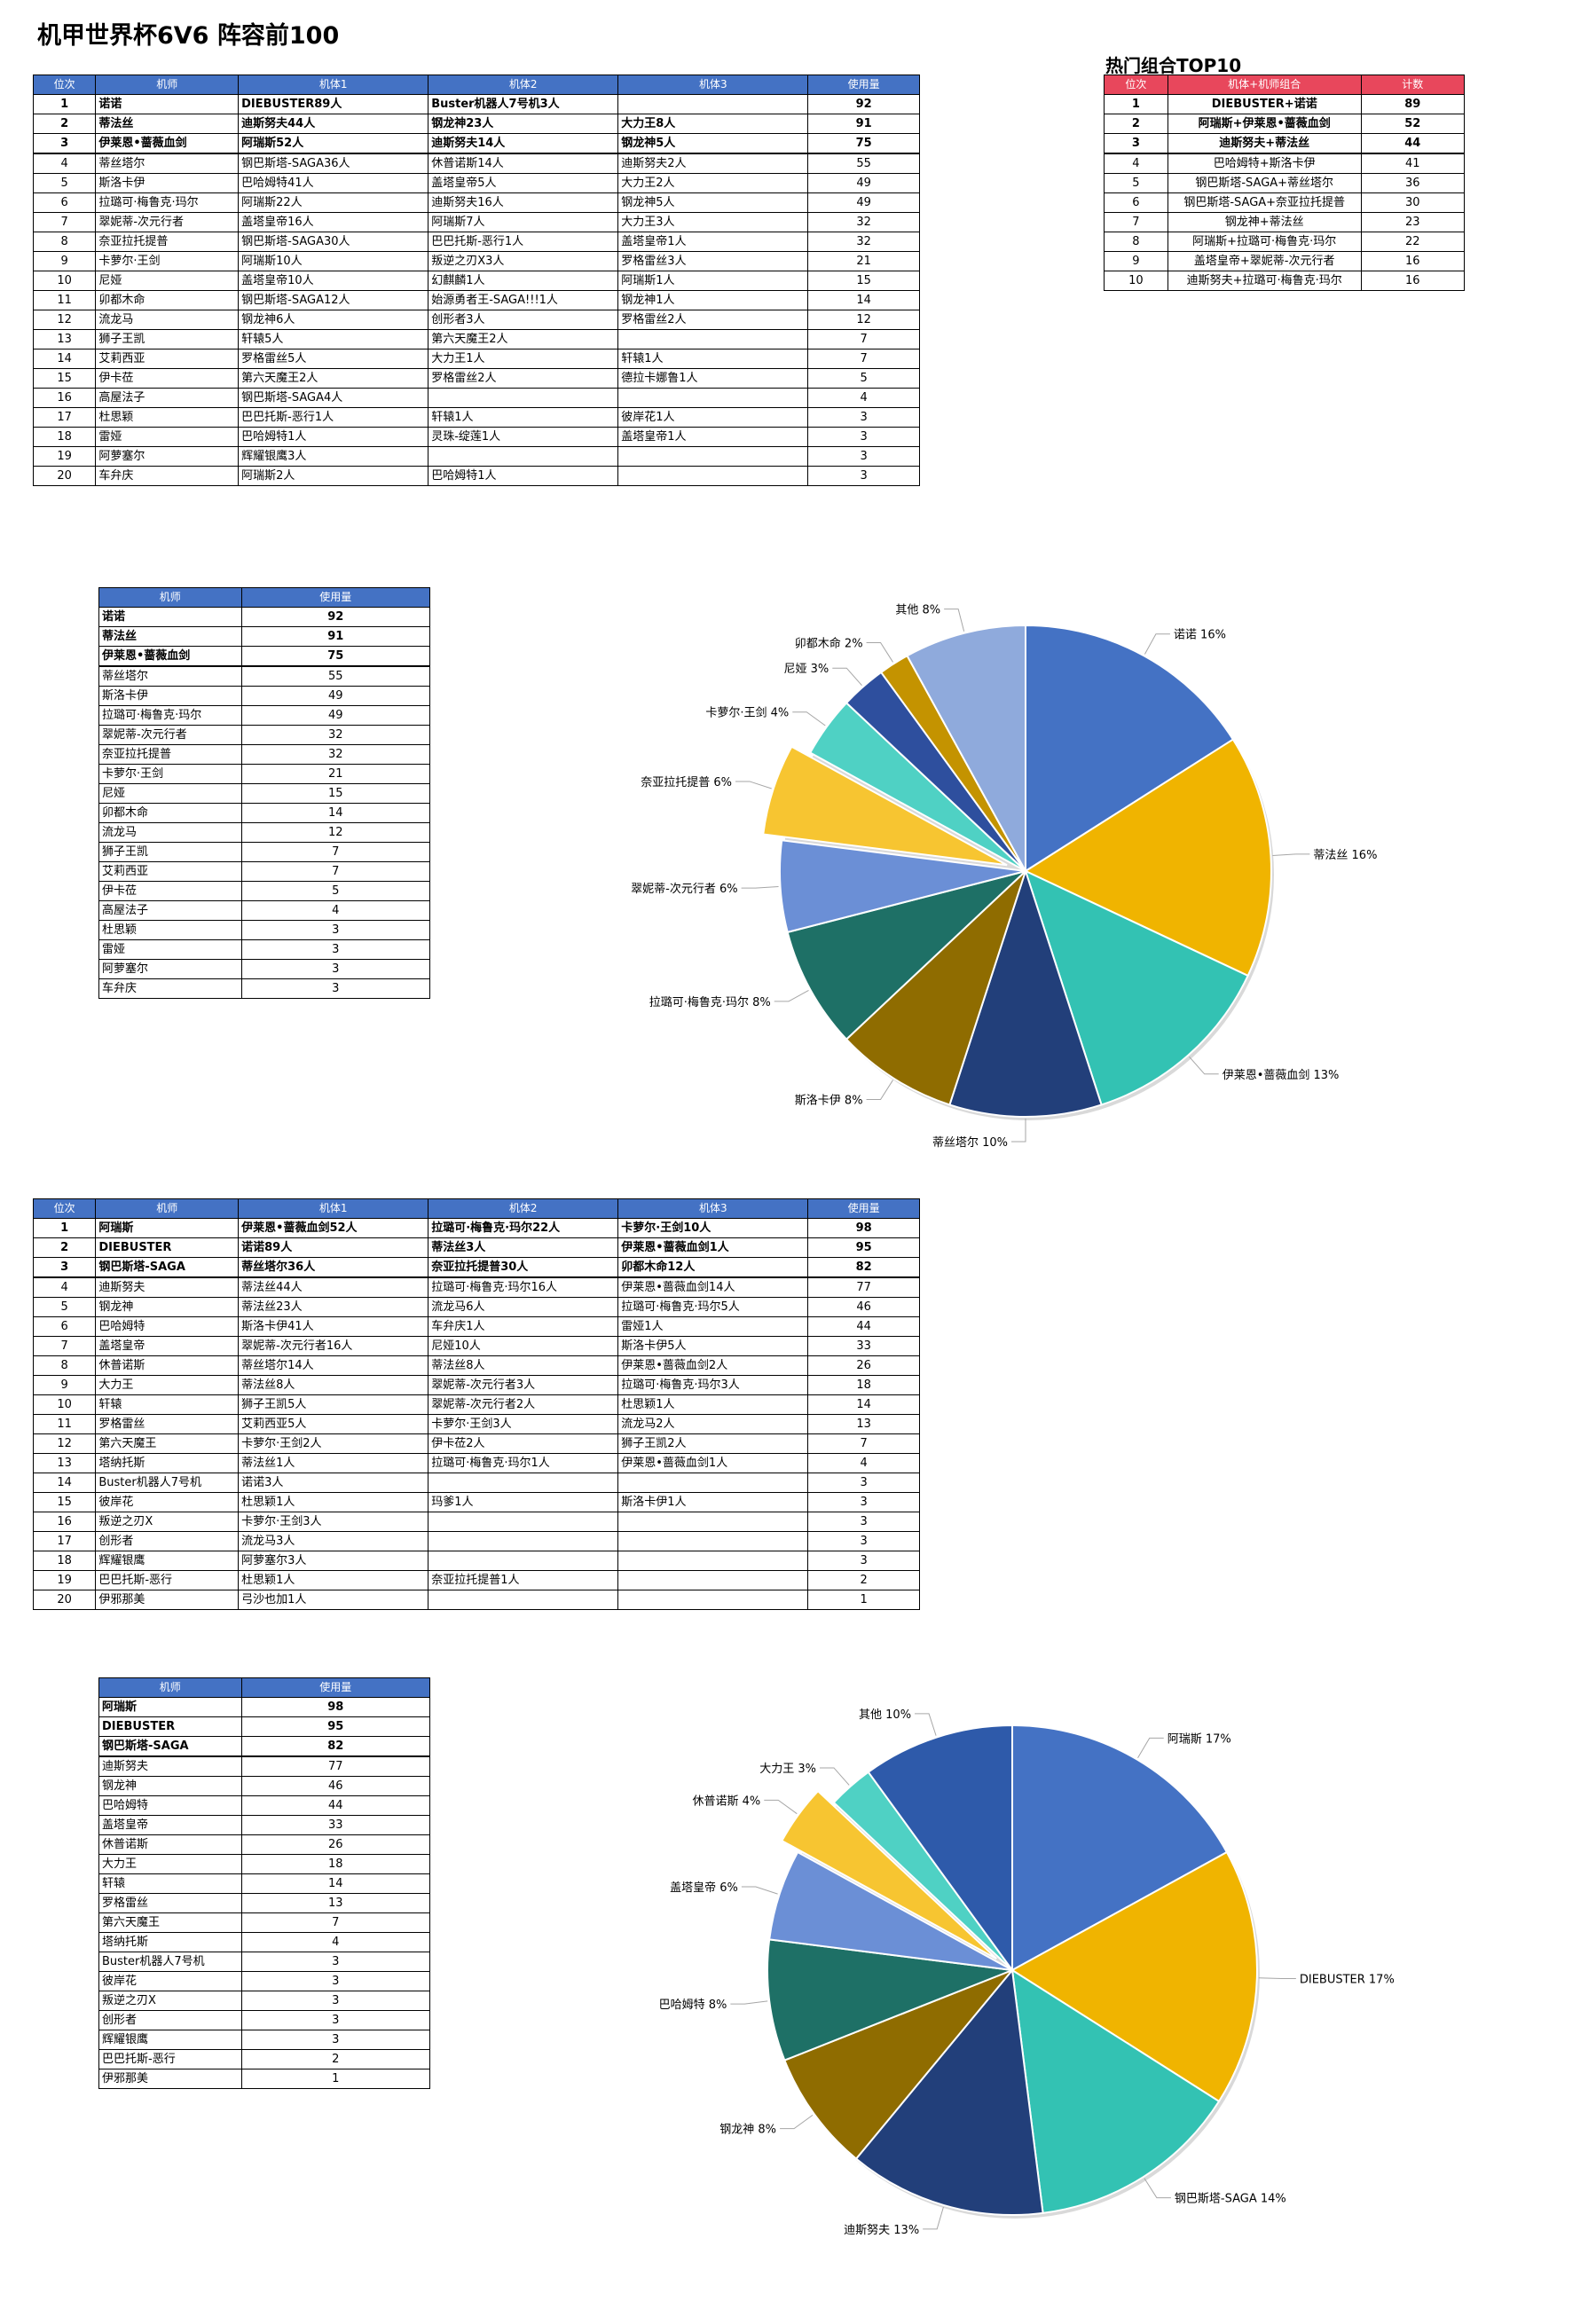 The width and height of the screenshot is (1596, 2309). Describe the element at coordinates (170, 1726) in the screenshot. I see `table-cell: DIEBUSTER` at that location.